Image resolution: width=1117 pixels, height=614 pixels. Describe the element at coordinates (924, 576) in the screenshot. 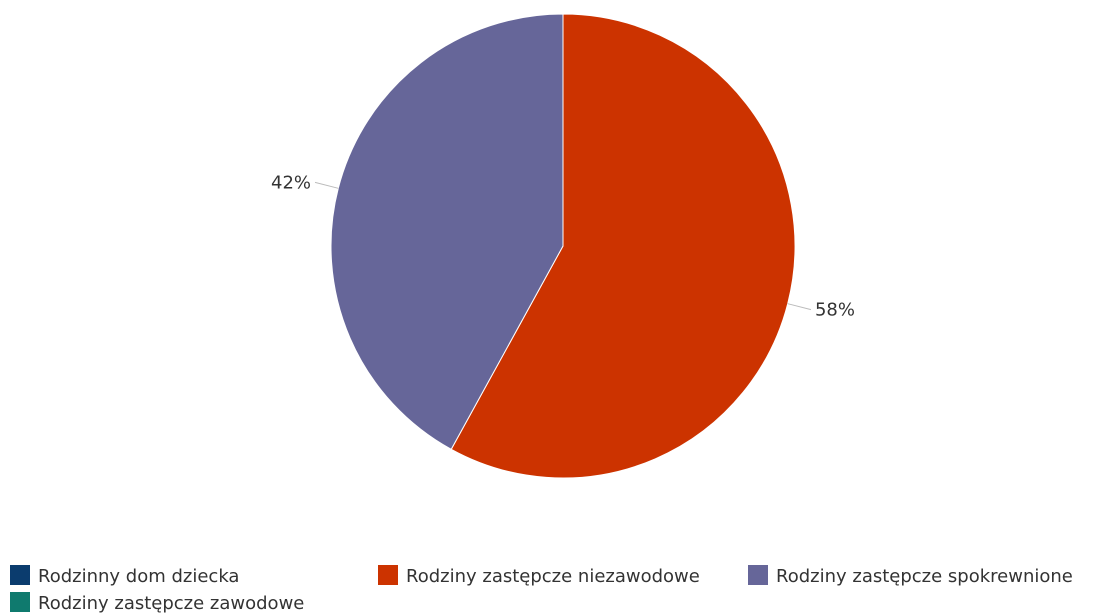

I see `legend-label: Rodziny zastępcze spokrewnione` at that location.